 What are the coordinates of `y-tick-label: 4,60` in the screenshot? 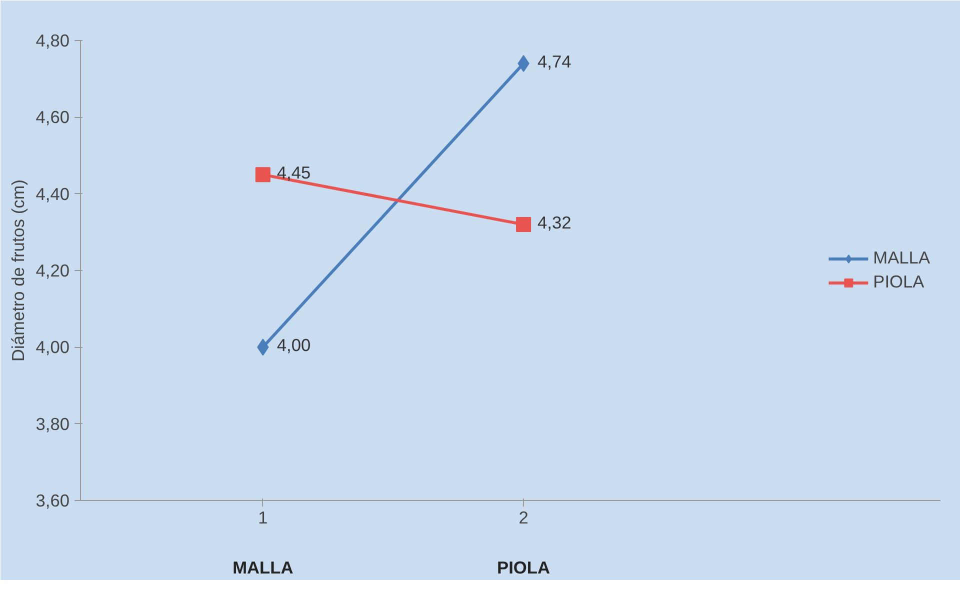 It's located at (53, 117).